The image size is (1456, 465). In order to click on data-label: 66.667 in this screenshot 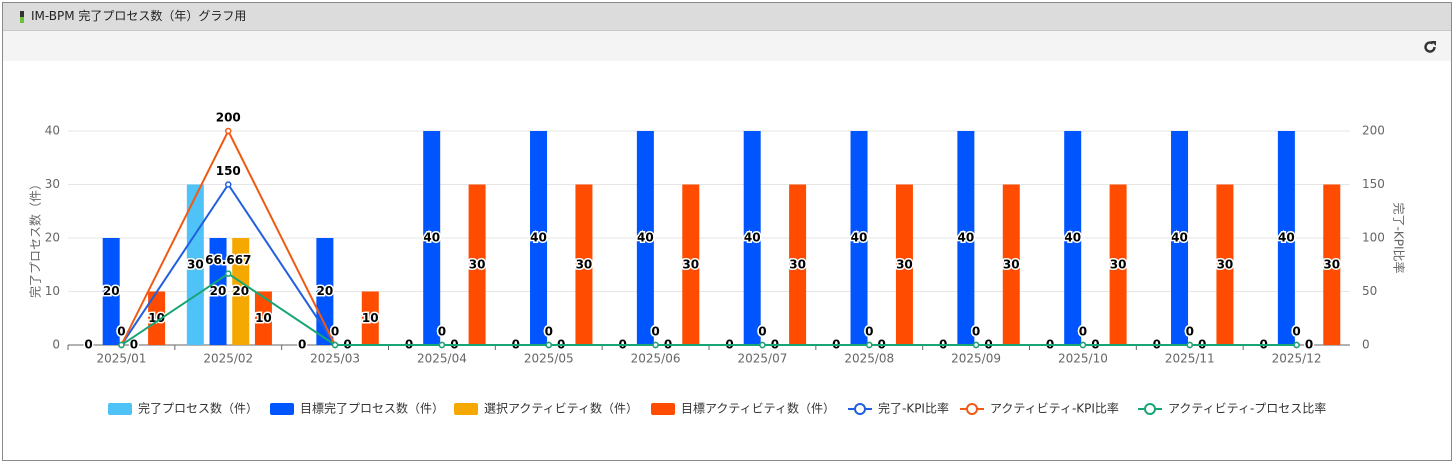, I will do `click(228, 260)`.